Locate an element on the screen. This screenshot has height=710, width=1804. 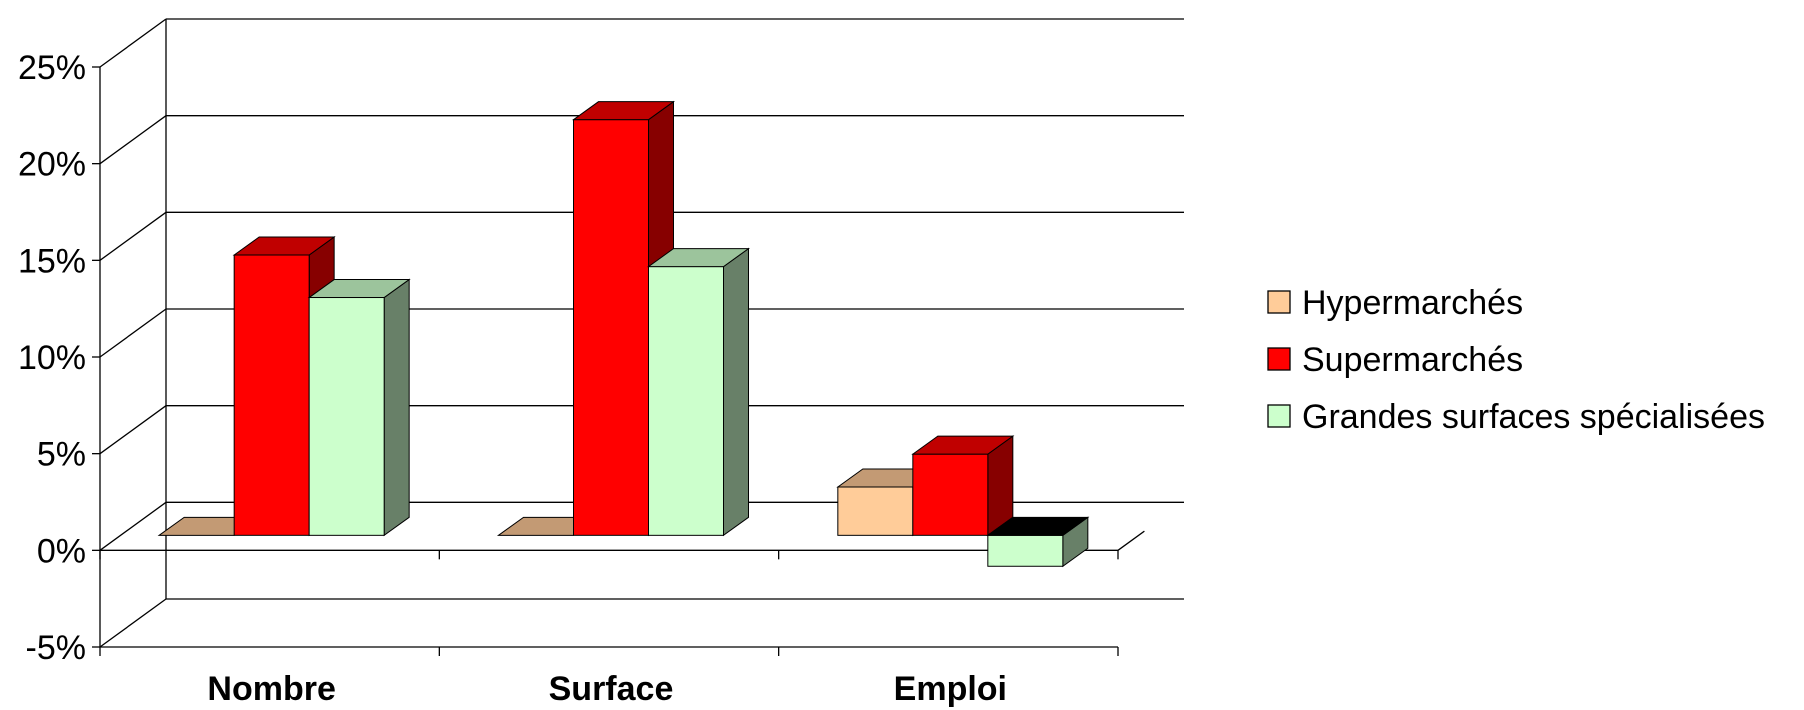
legend-label: Hypermarchés is located at coordinates (1412, 303).